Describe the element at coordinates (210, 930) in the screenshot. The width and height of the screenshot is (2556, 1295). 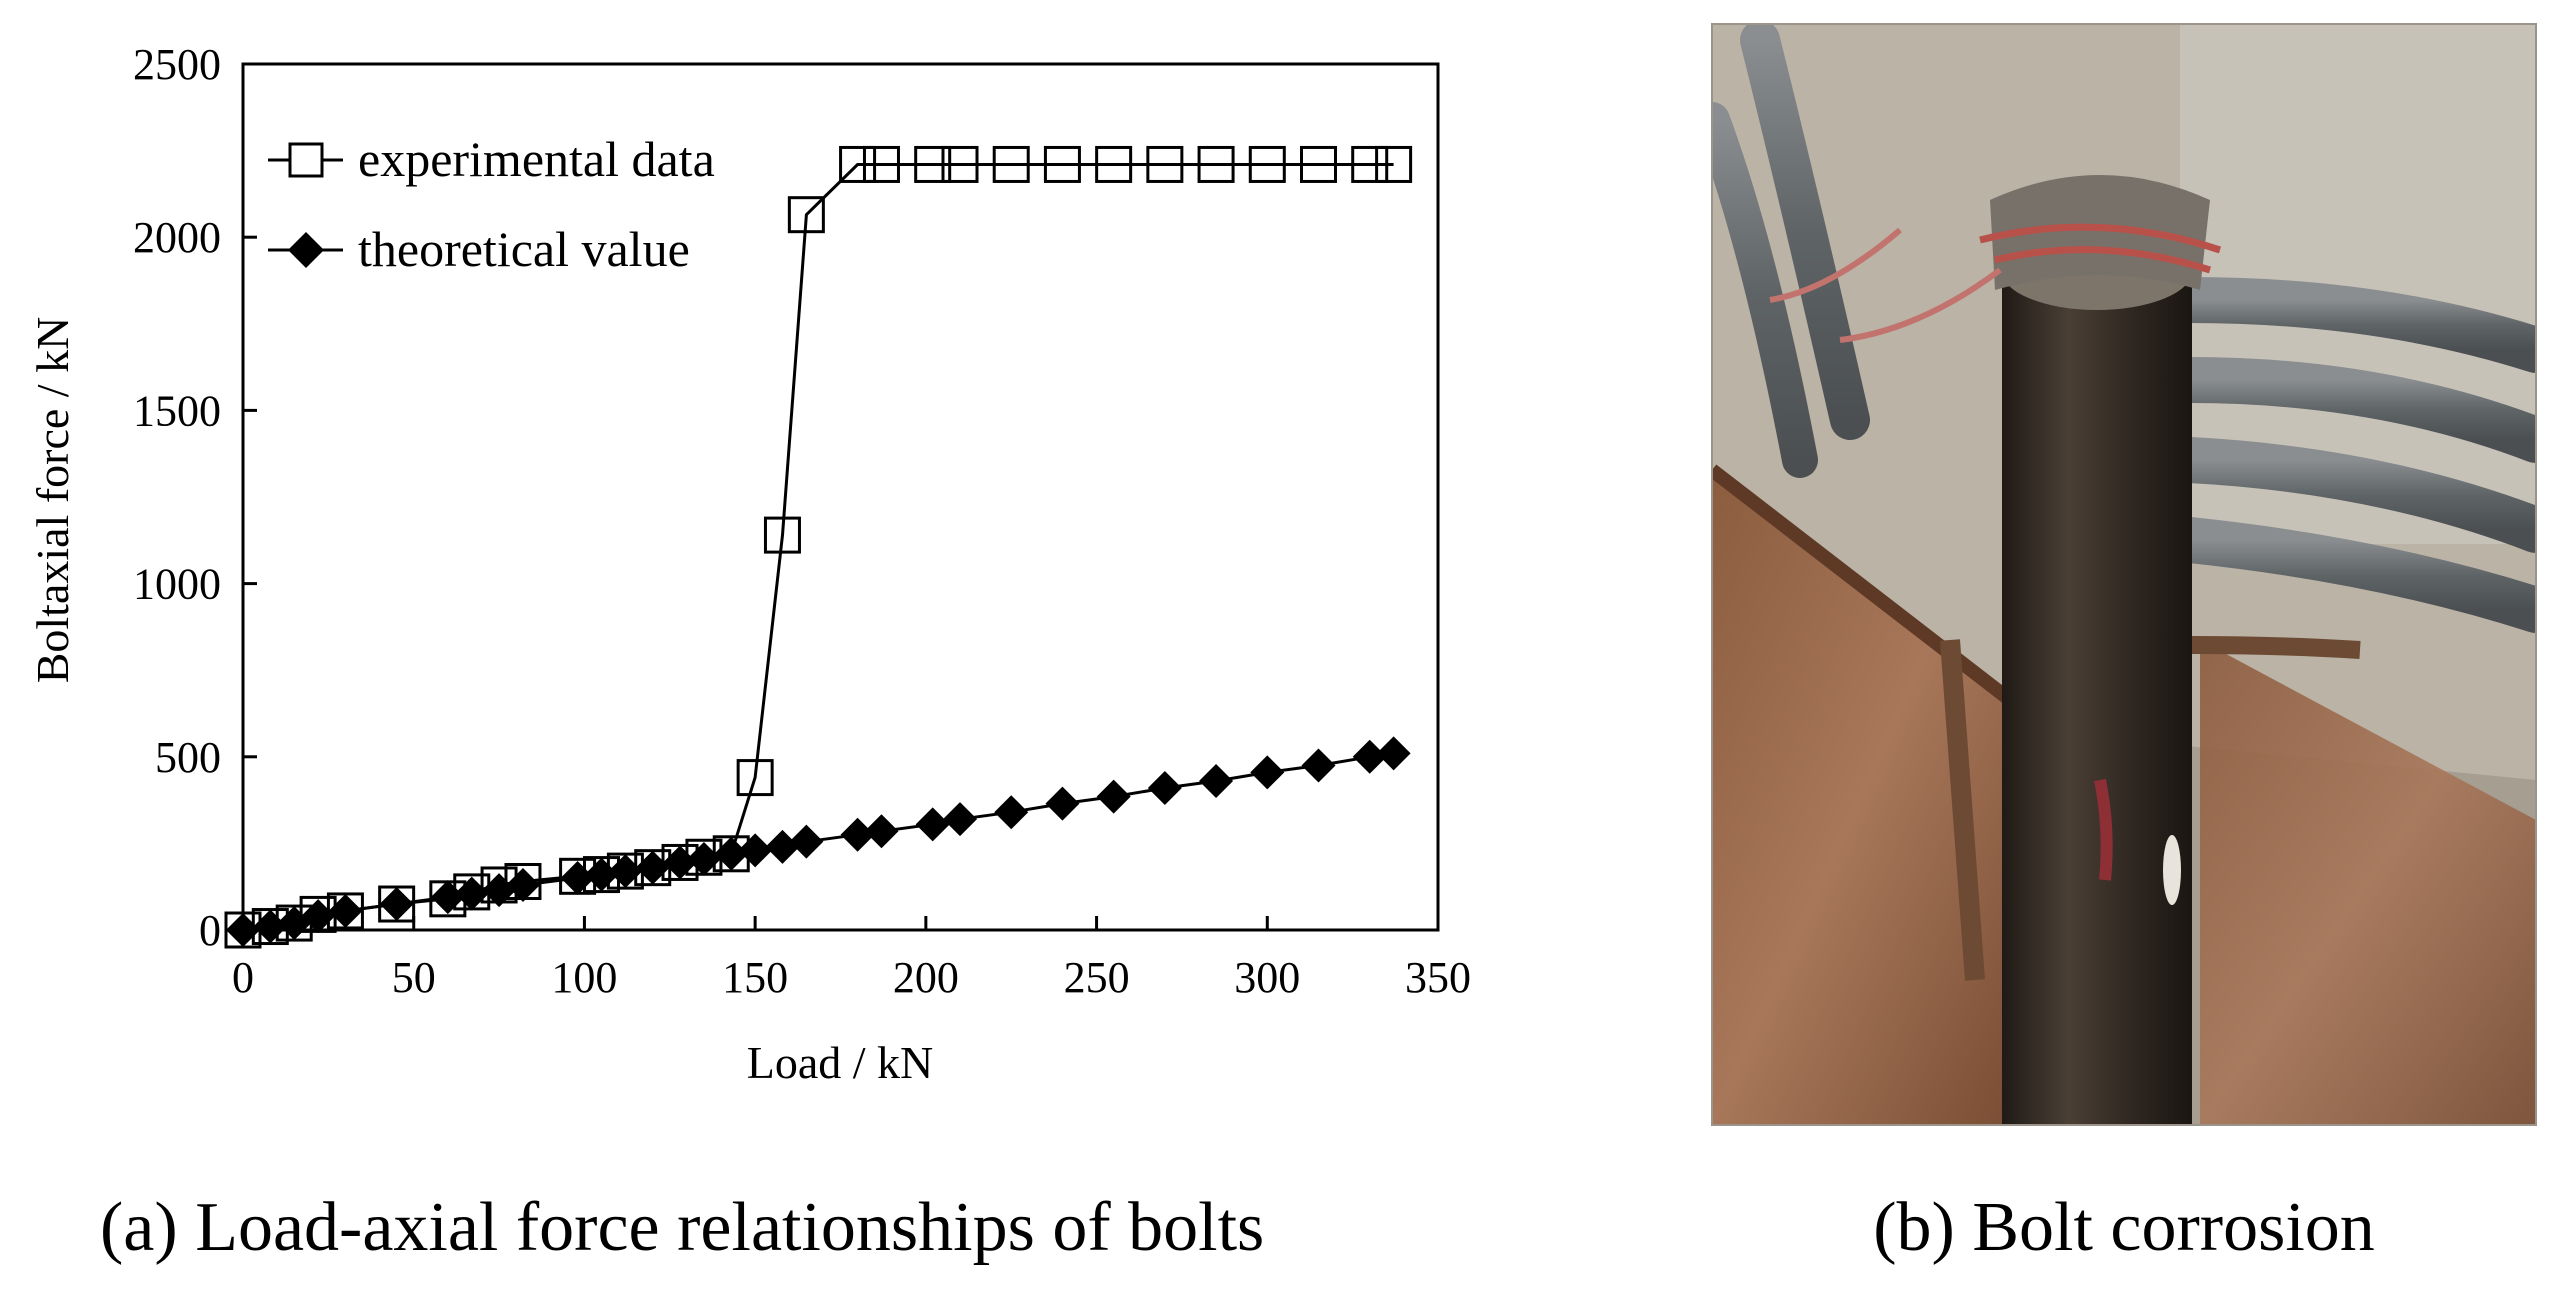
I see `y-tick-label: 0` at that location.